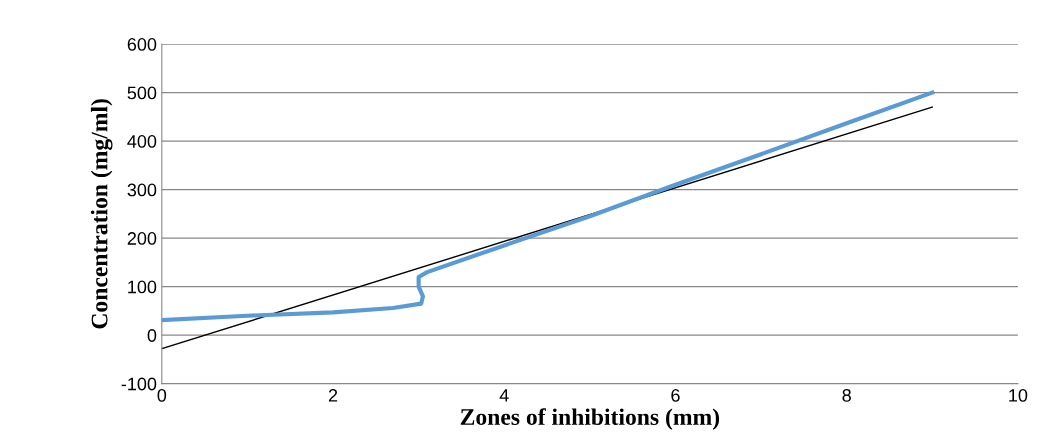 The image size is (1044, 441). What do you see at coordinates (142, 44) in the screenshot?
I see `y-tick-label: 600` at bounding box center [142, 44].